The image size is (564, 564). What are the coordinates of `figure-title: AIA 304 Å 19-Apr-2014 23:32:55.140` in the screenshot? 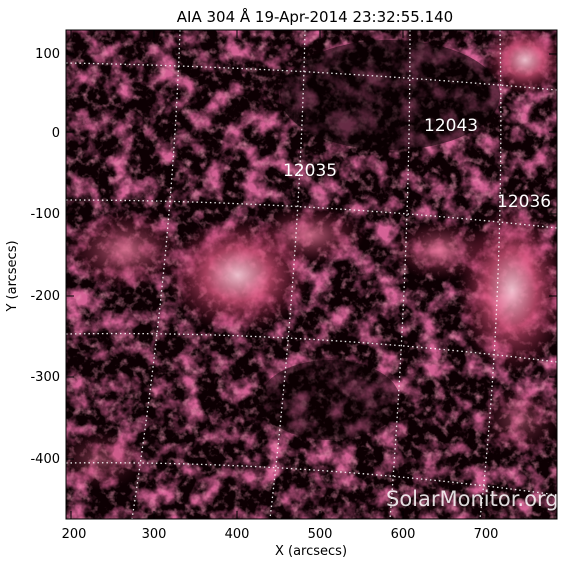 It's located at (315, 16).